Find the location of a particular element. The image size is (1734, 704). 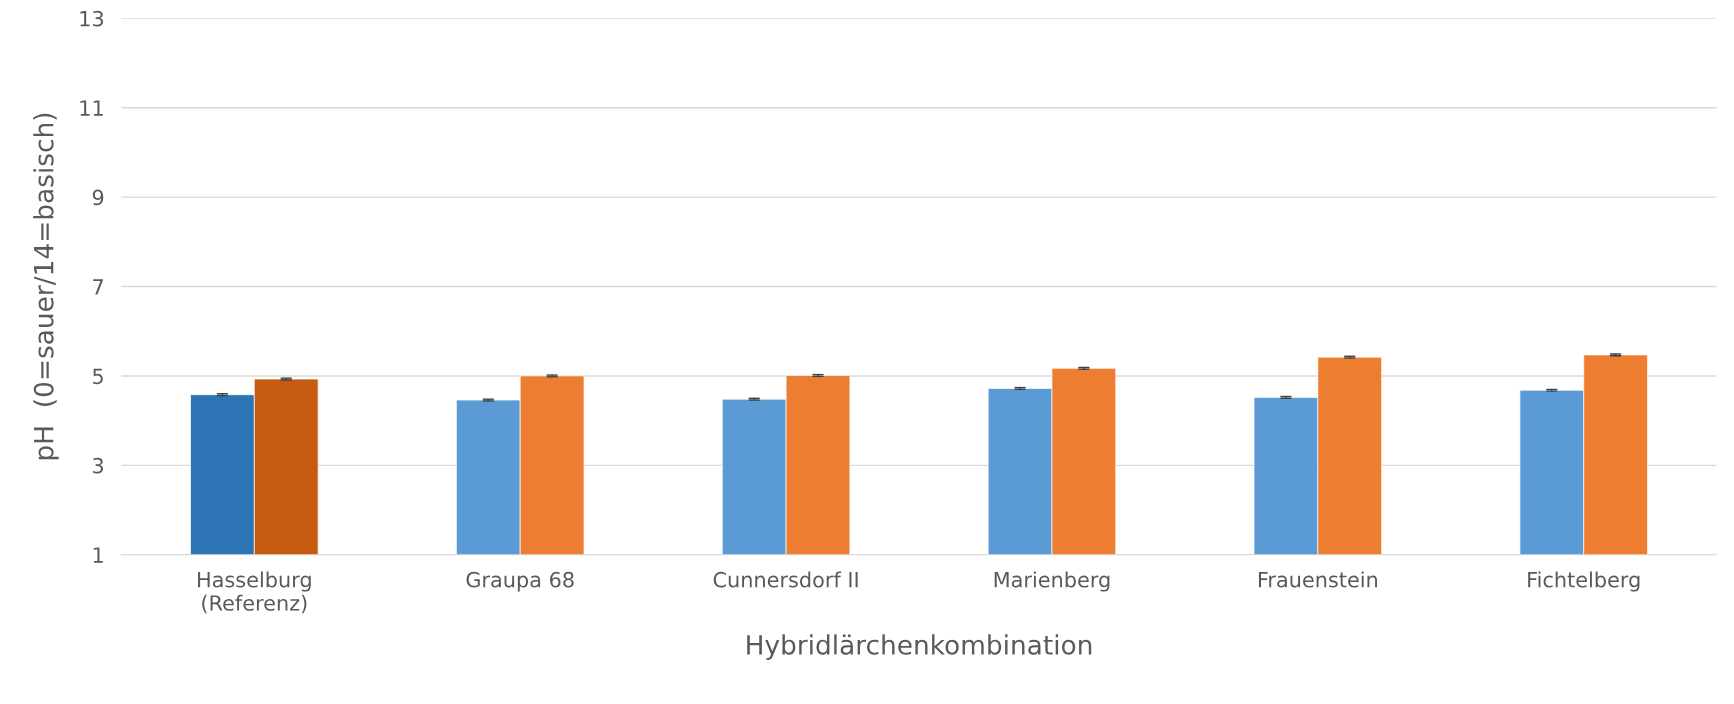

y-tick-label: 5 is located at coordinates (98, 376).